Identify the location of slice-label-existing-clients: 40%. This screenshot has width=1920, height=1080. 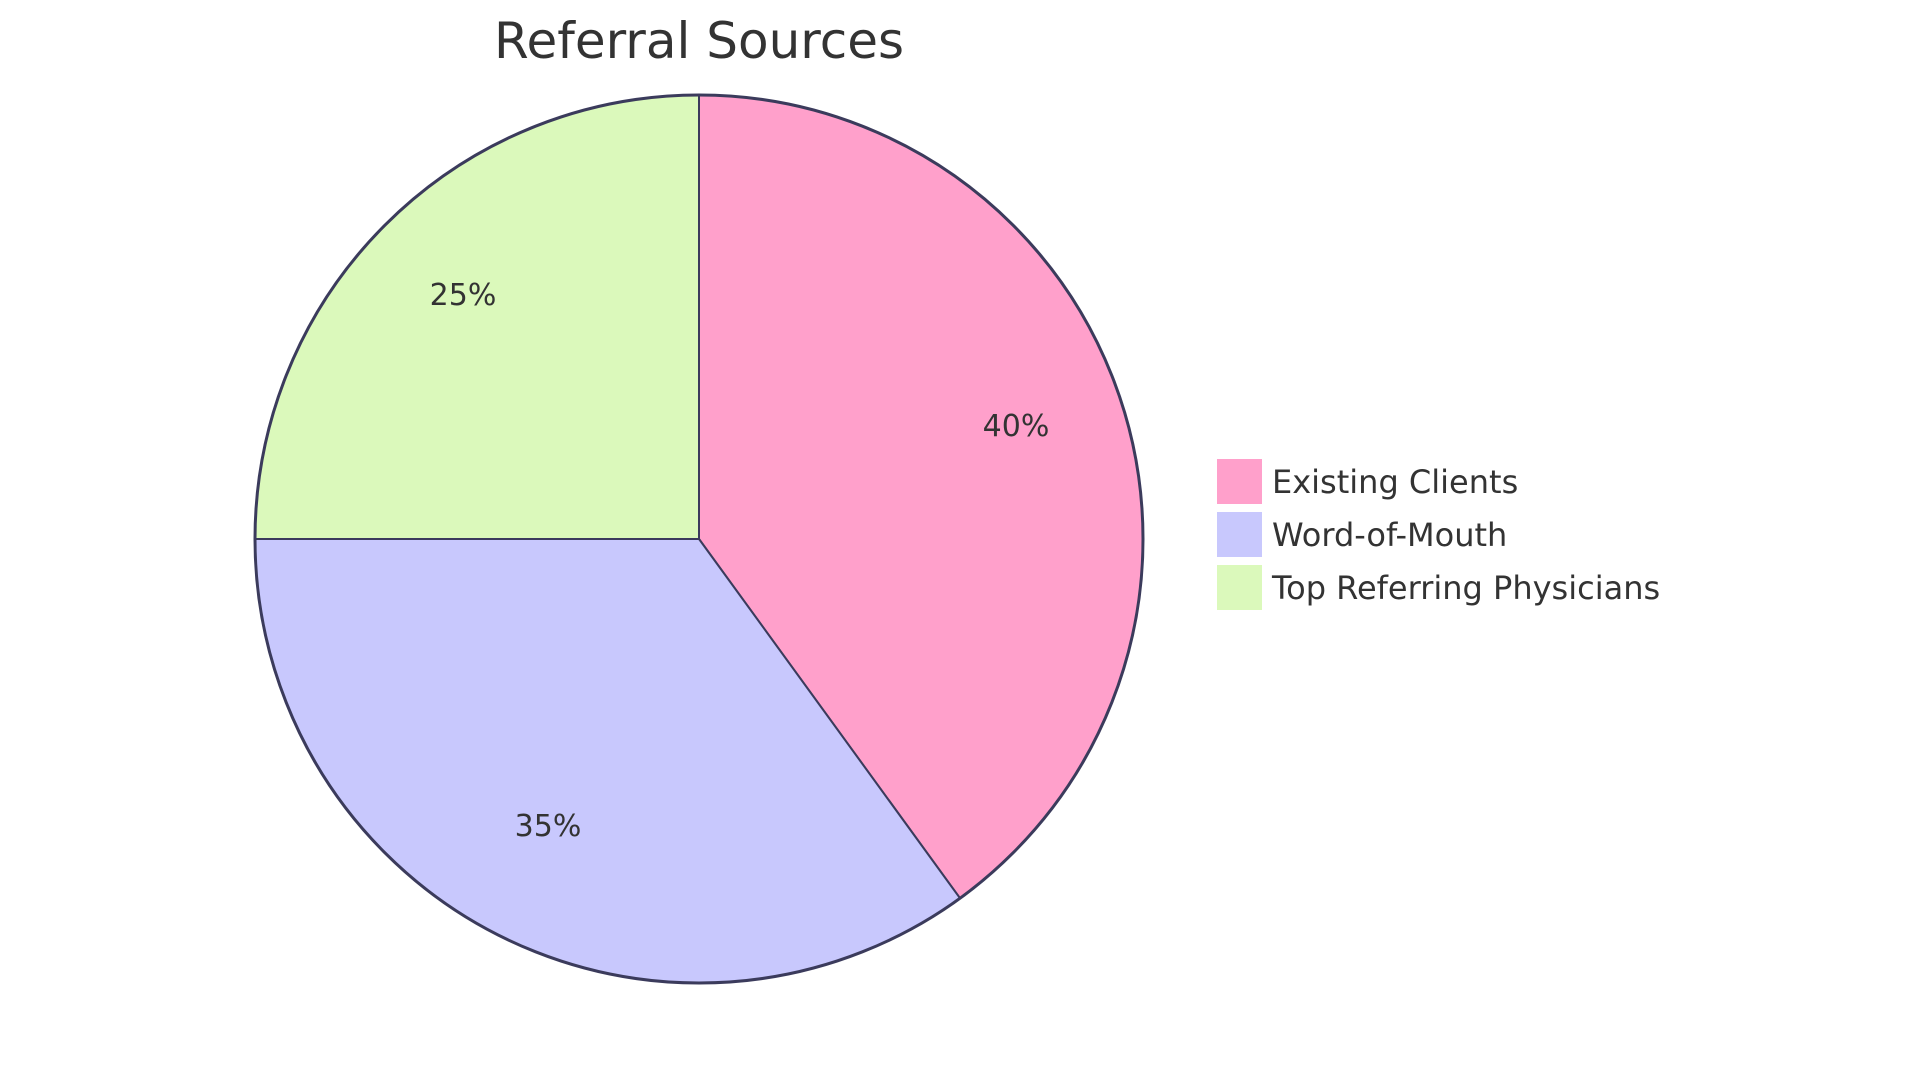
(1016, 426).